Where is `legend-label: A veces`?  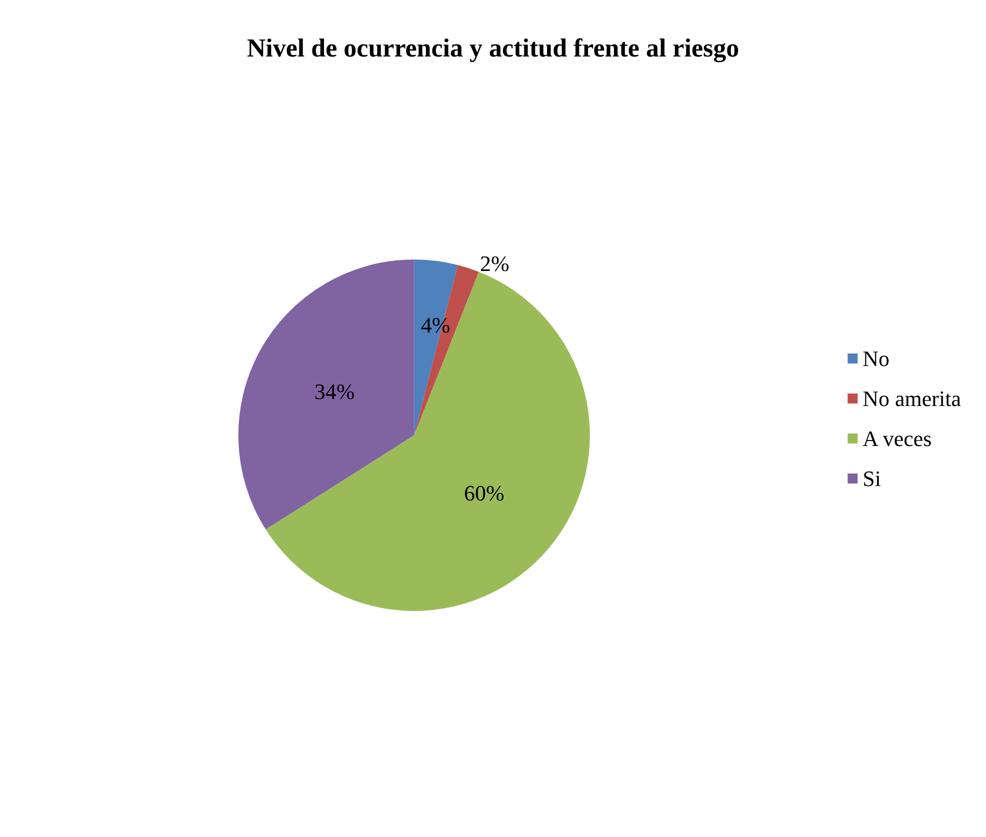
legend-label: A veces is located at coordinates (897, 438).